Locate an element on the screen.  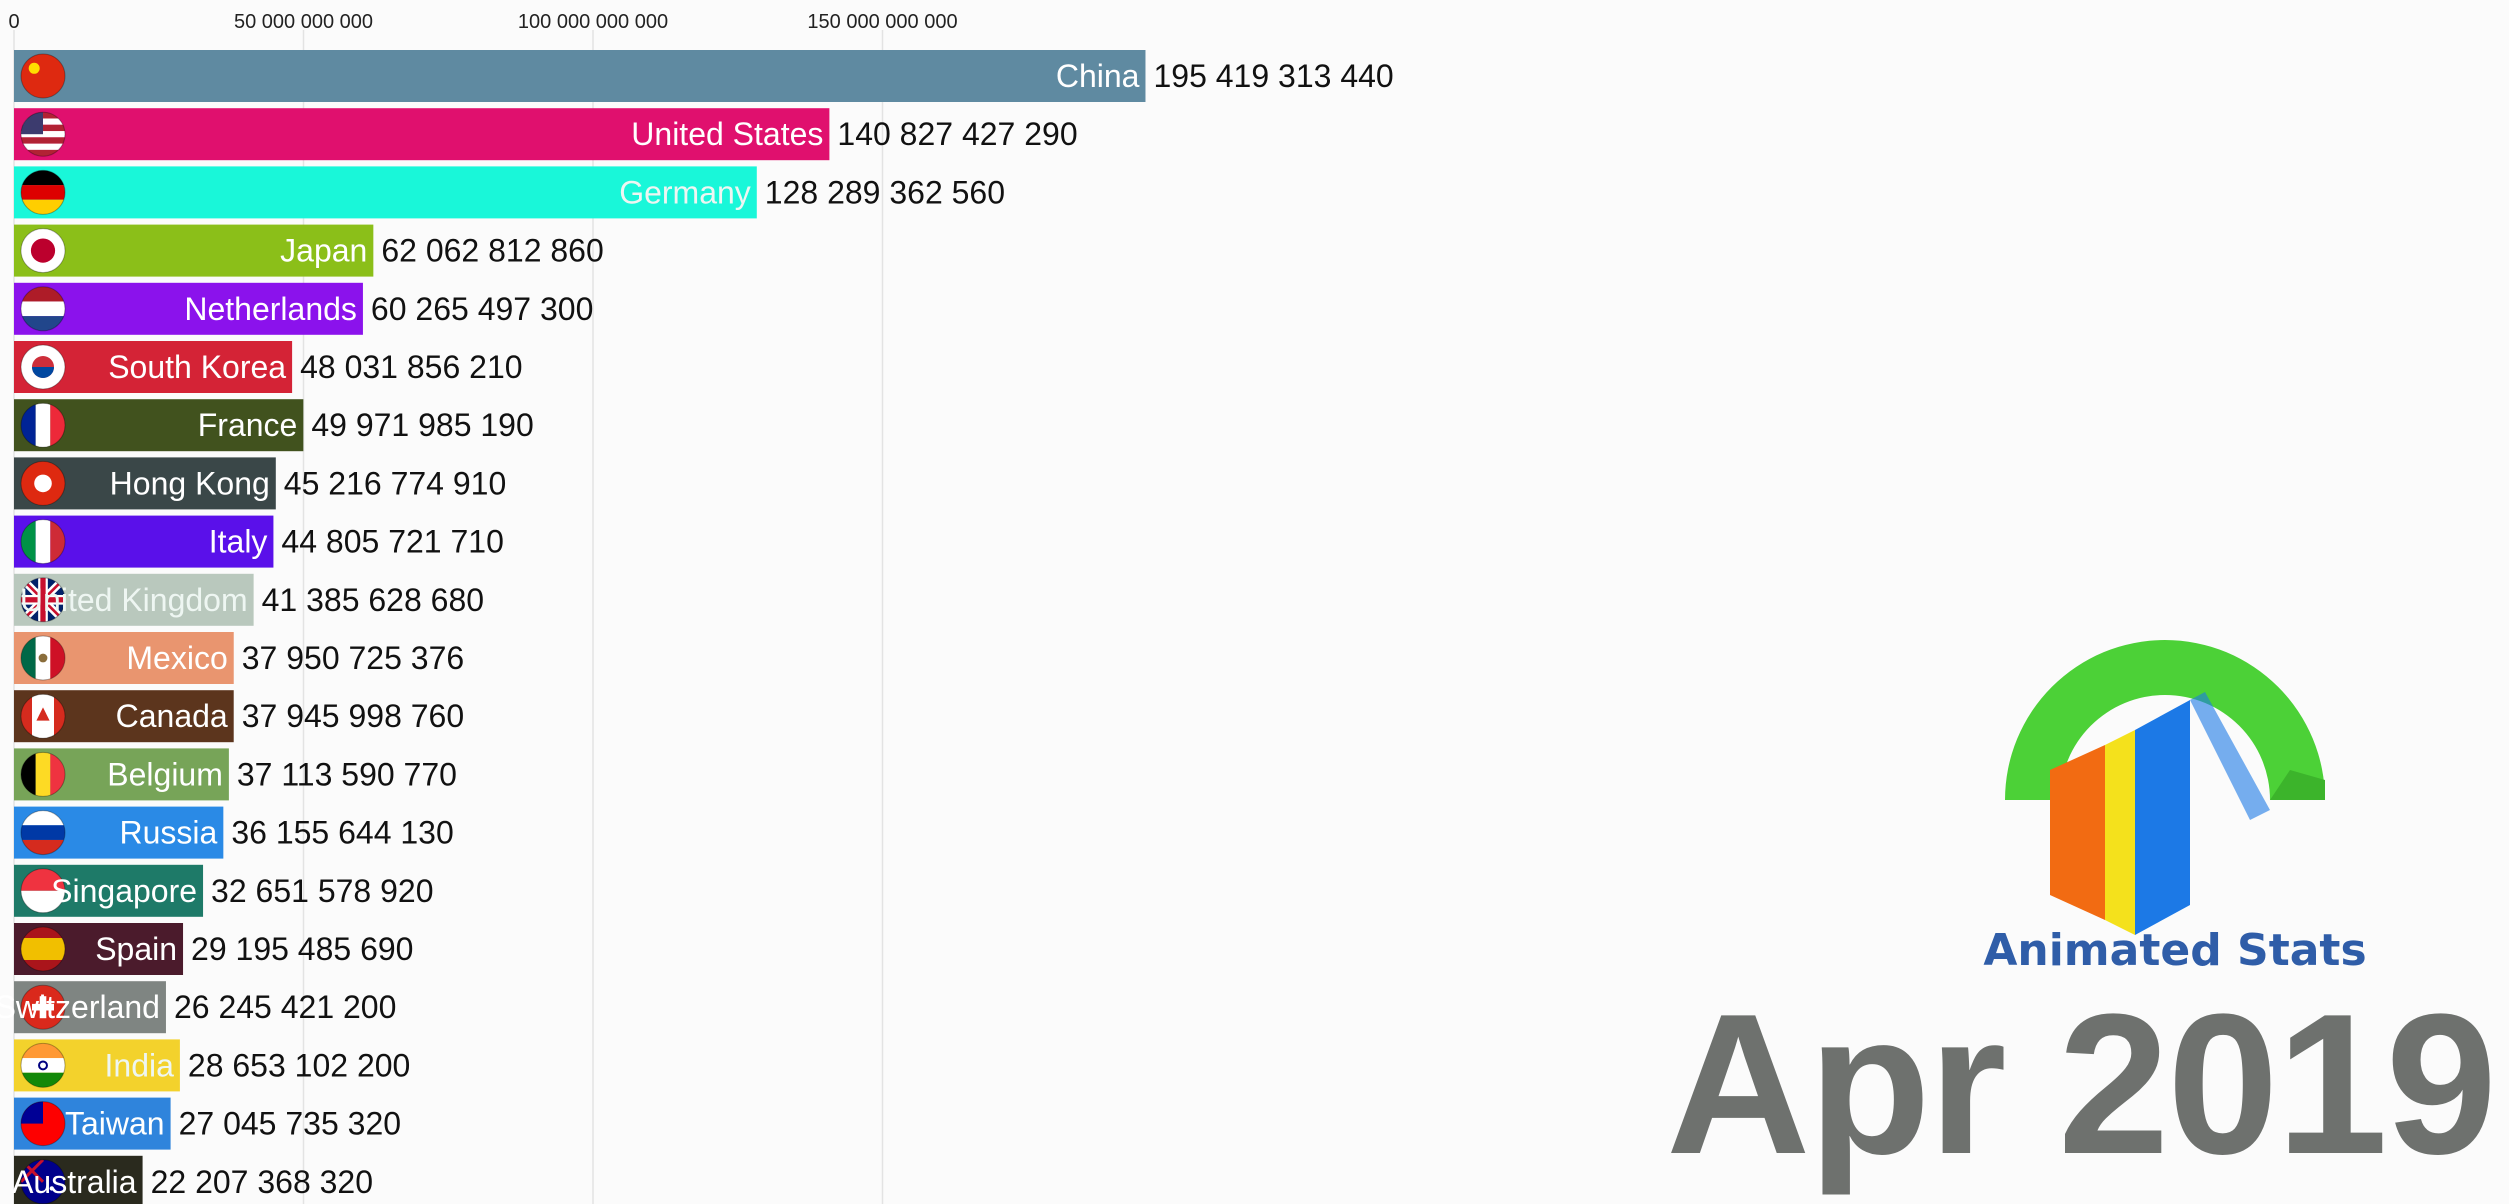
bar-name-label: United States is located at coordinates (727, 134).